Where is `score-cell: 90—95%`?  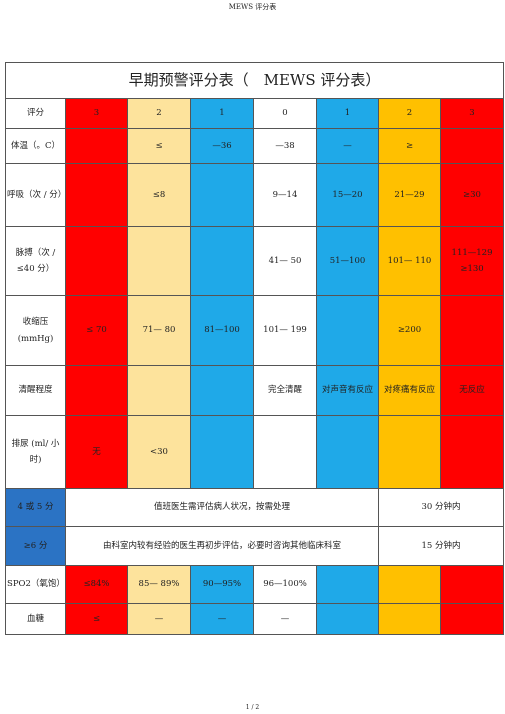 score-cell: 90—95% is located at coordinates (222, 584).